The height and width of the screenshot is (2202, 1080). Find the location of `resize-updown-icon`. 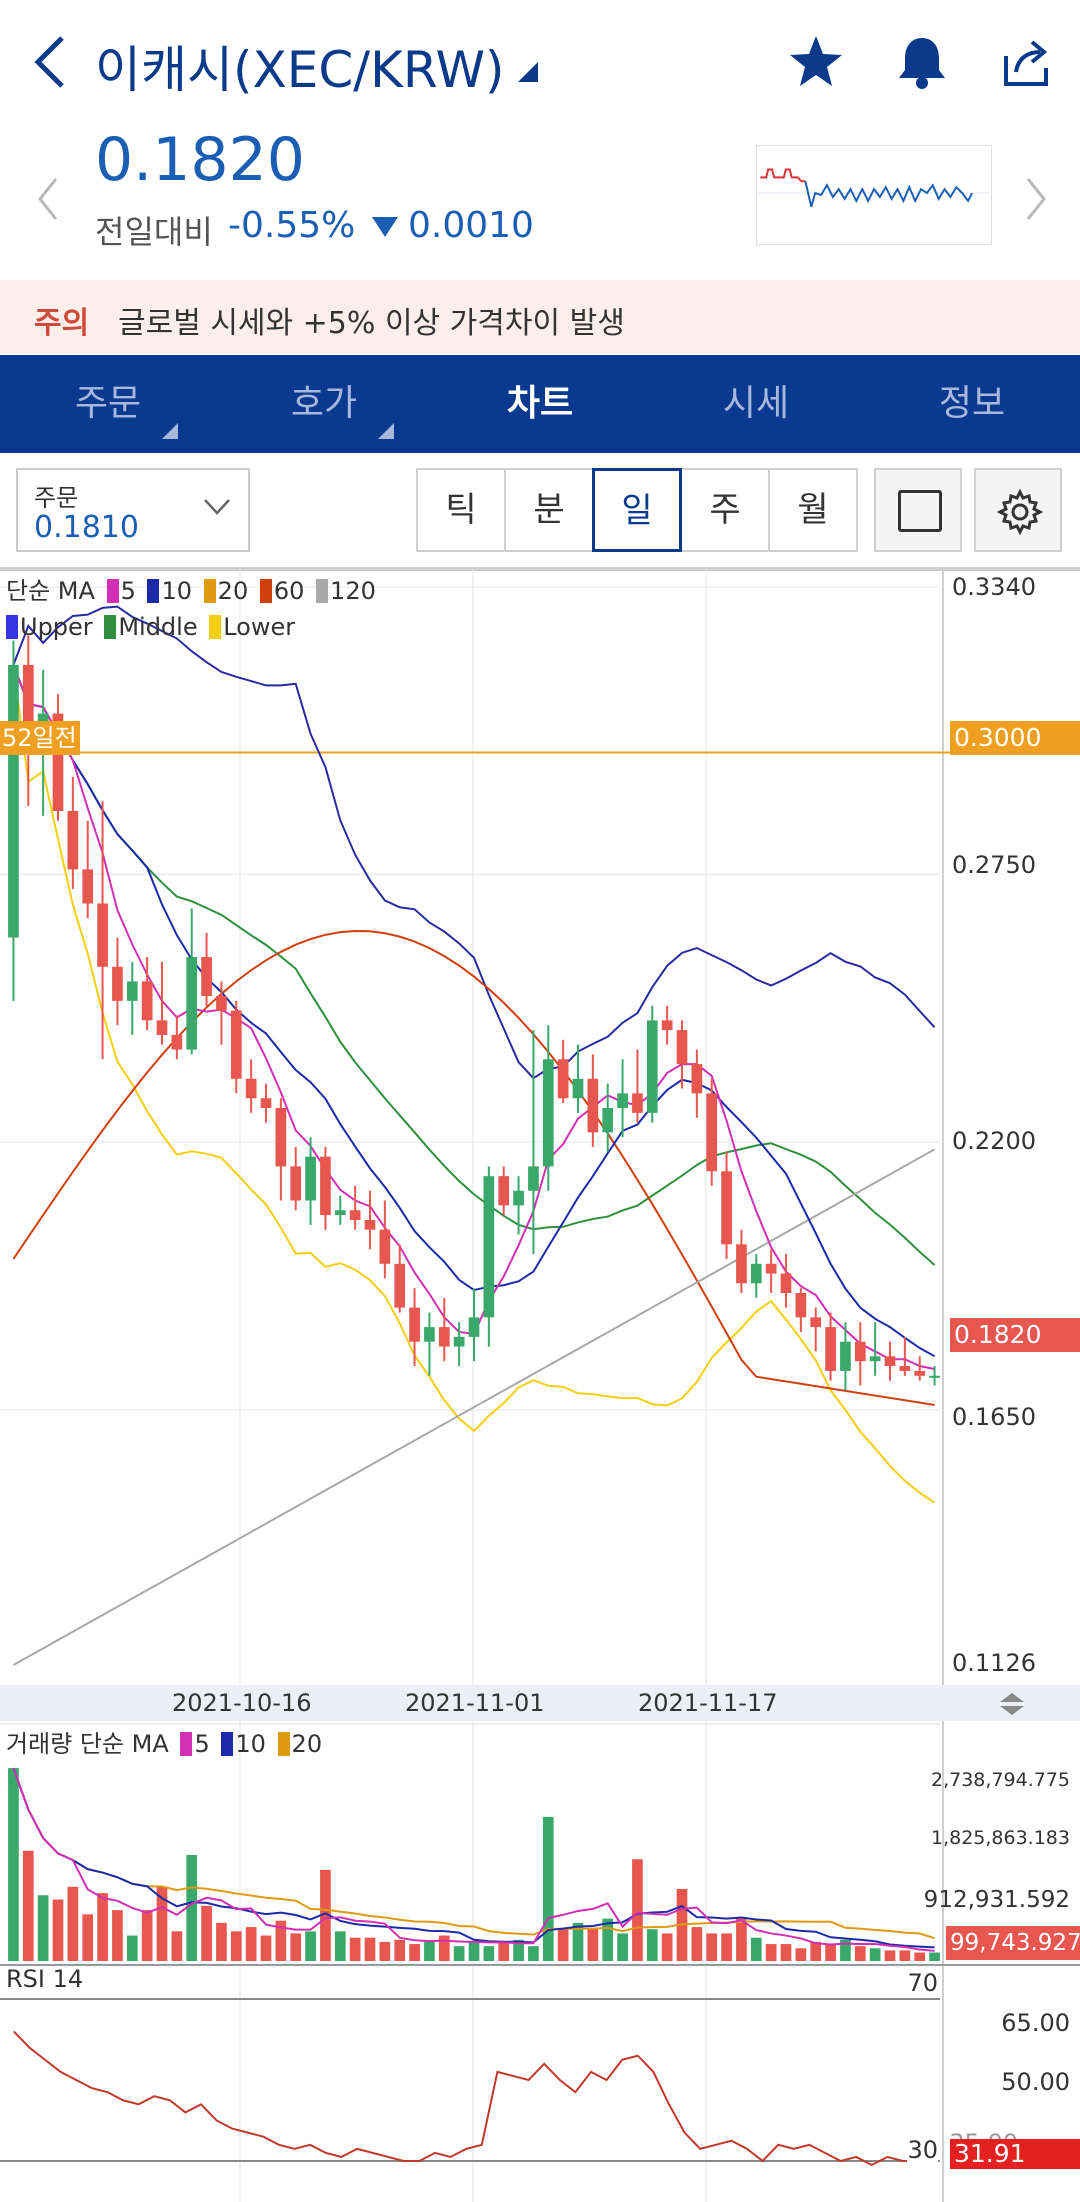

resize-updown-icon is located at coordinates (1012, 1704).